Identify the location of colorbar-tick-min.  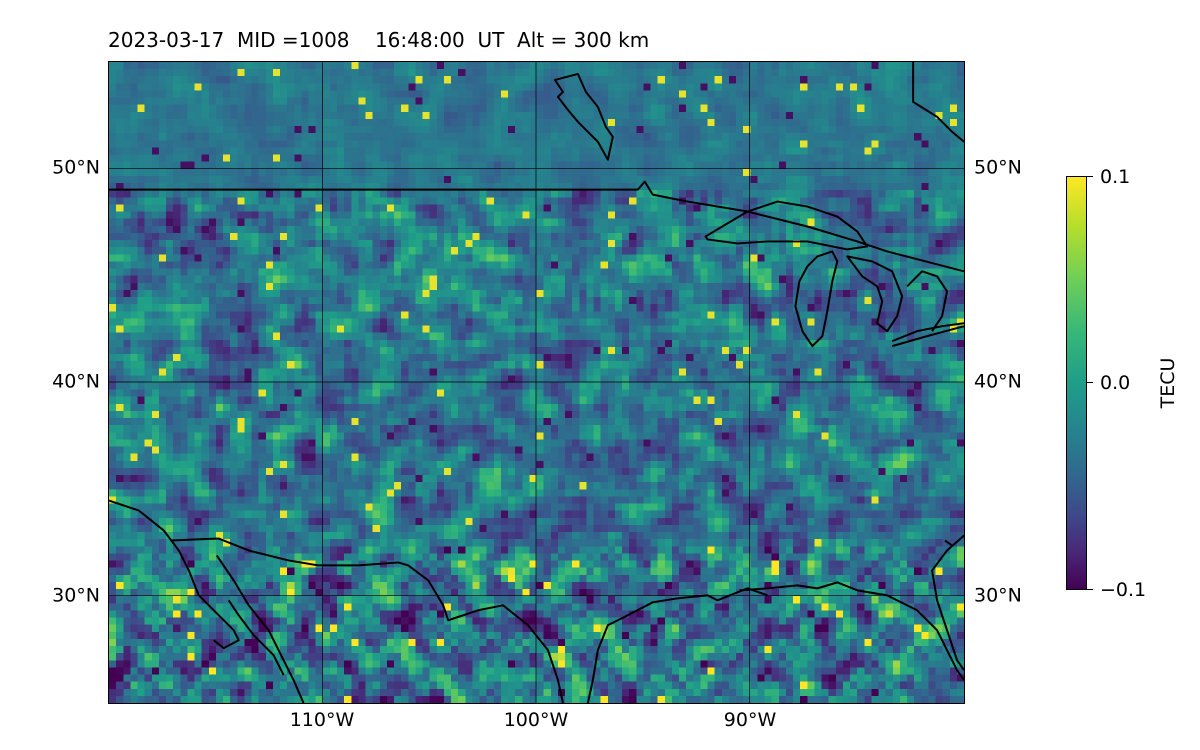
(1090, 589).